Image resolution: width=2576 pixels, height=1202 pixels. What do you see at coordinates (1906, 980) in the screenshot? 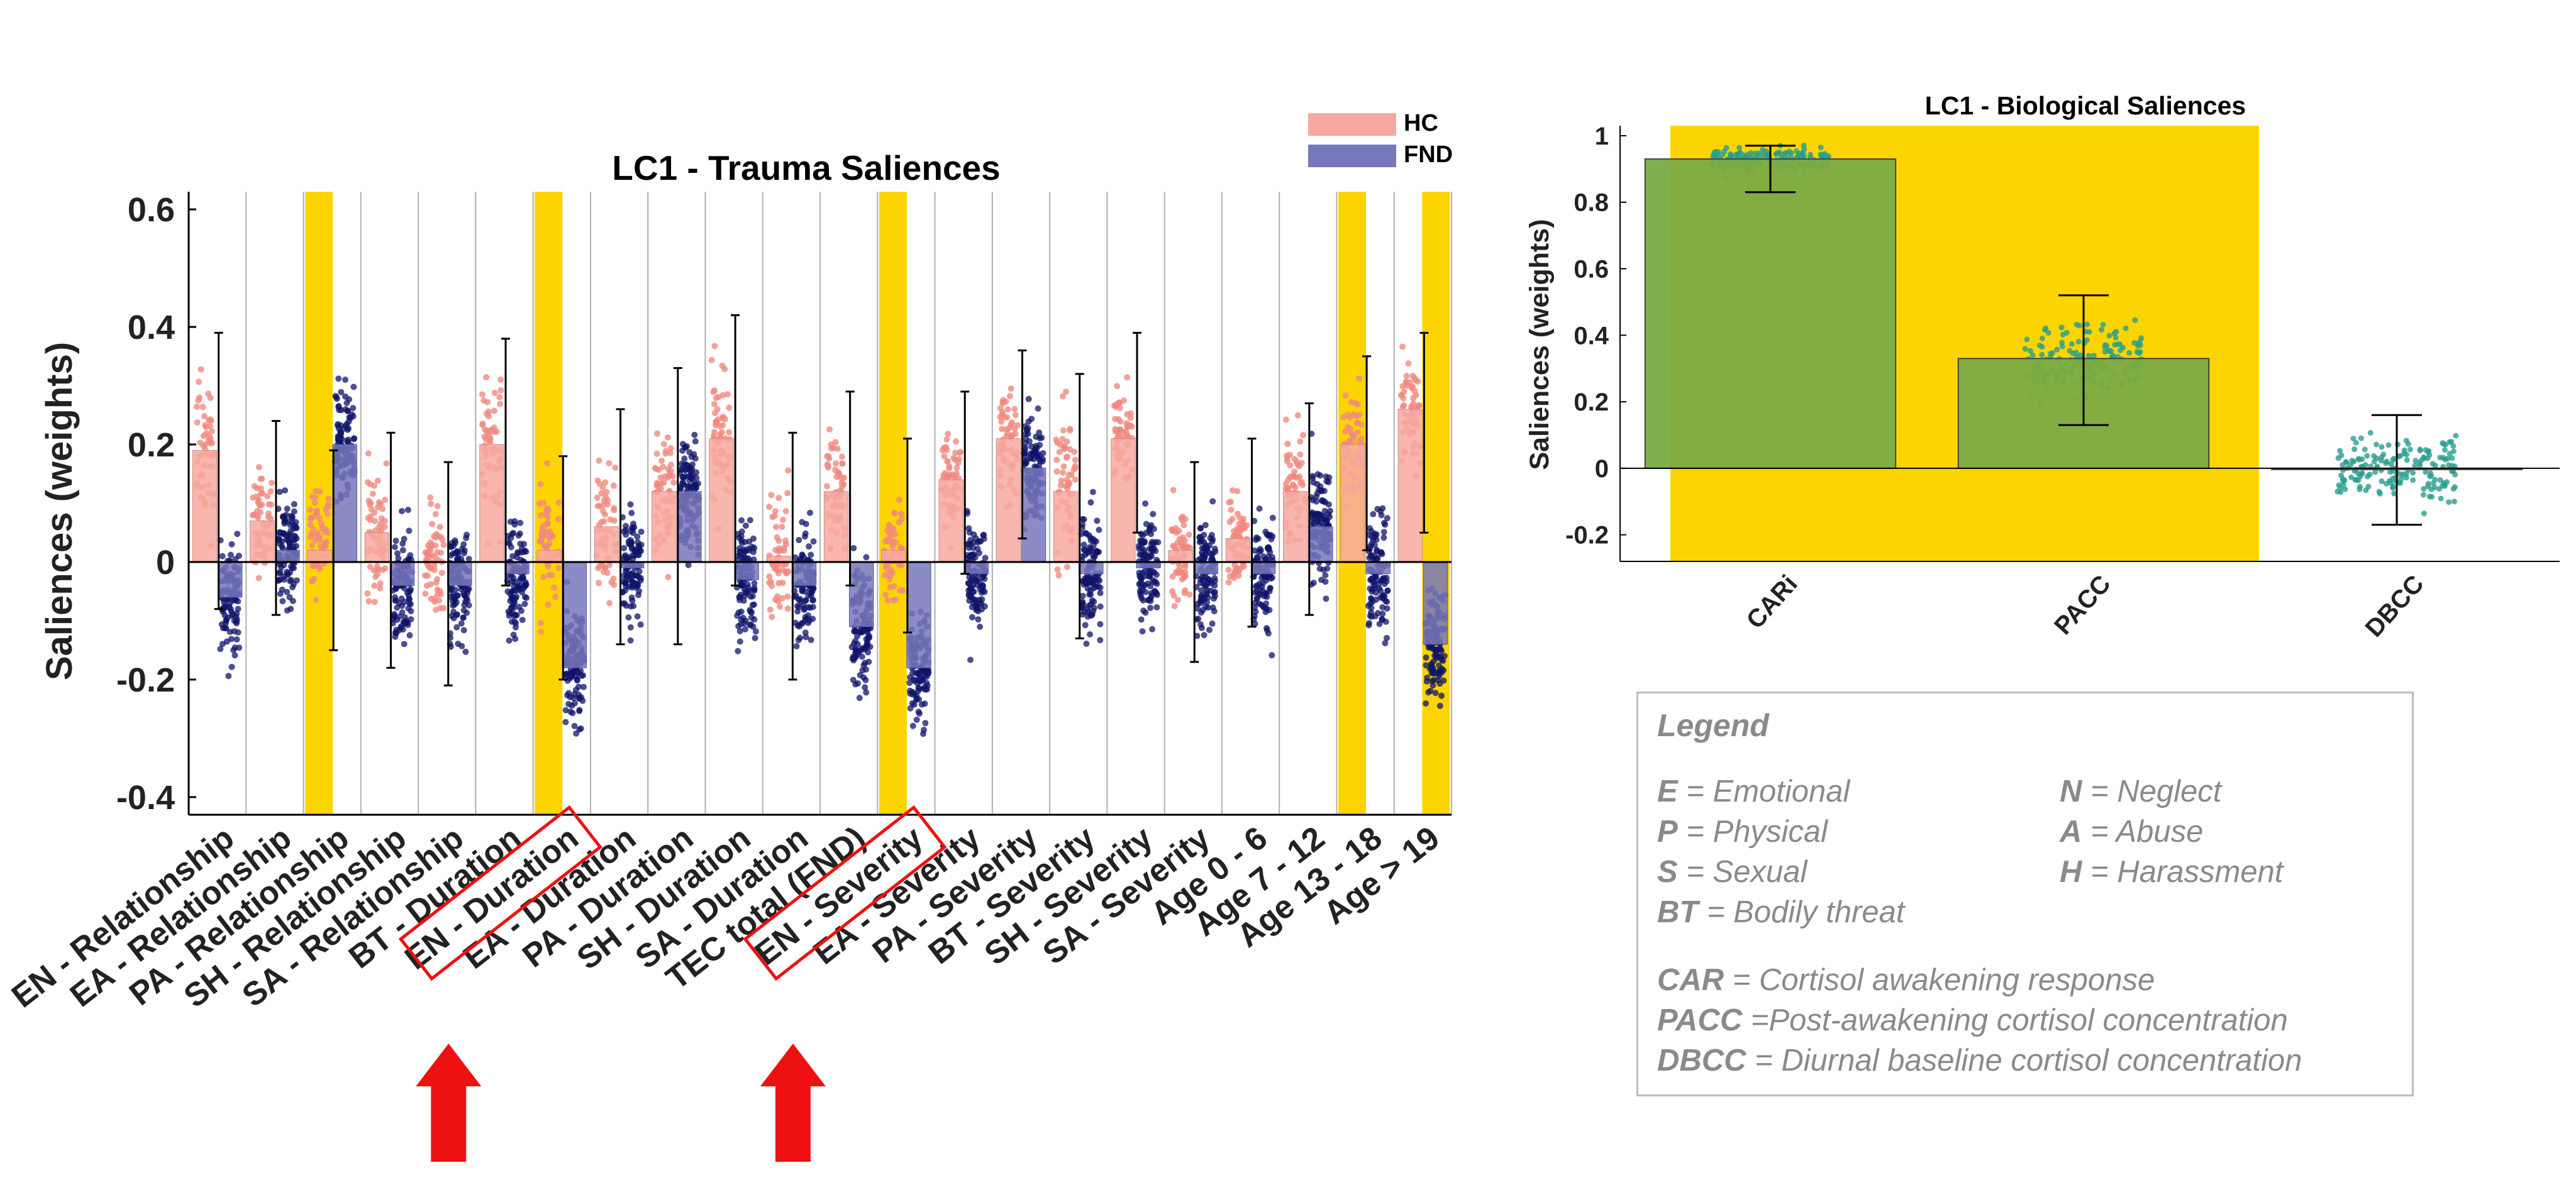
I see `legend-item-car: CAR = Cortisol awakening response` at bounding box center [1906, 980].